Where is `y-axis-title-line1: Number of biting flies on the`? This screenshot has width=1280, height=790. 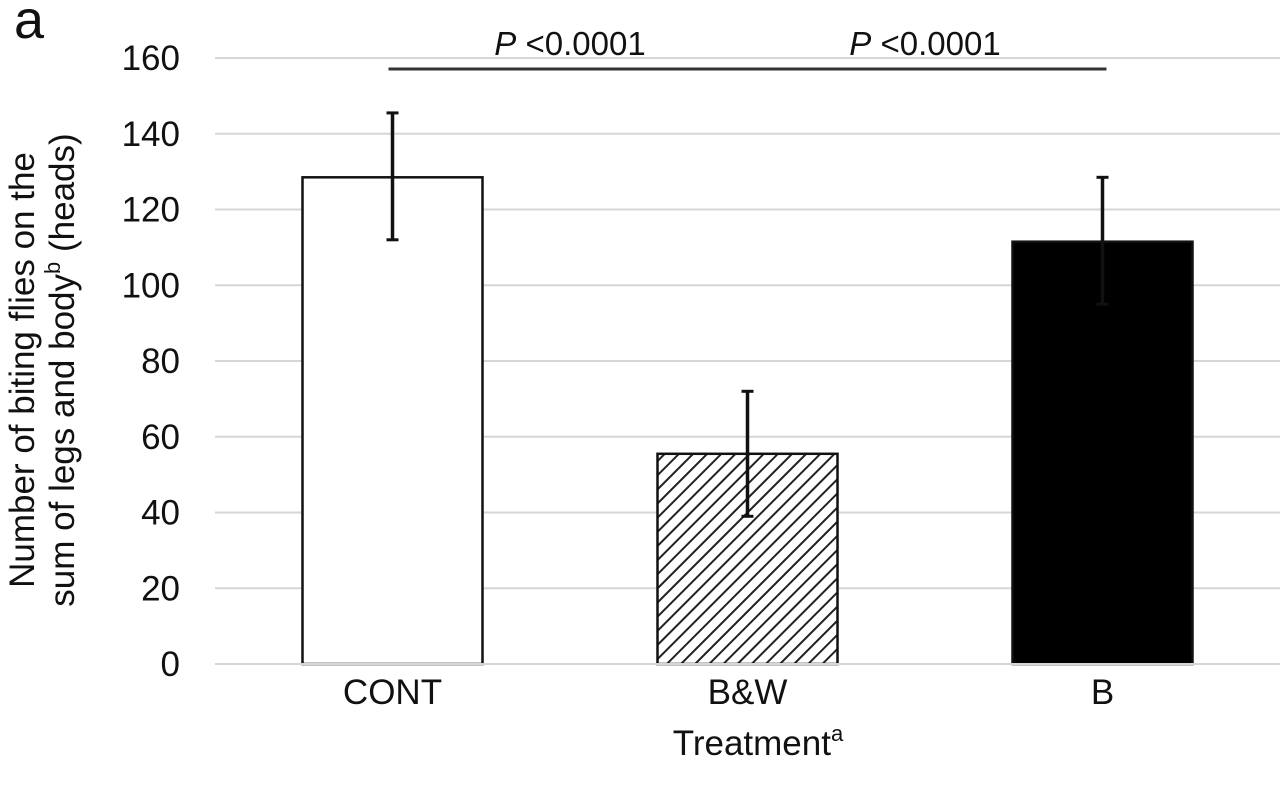 y-axis-title-line1: Number of biting flies on the is located at coordinates (22, 370).